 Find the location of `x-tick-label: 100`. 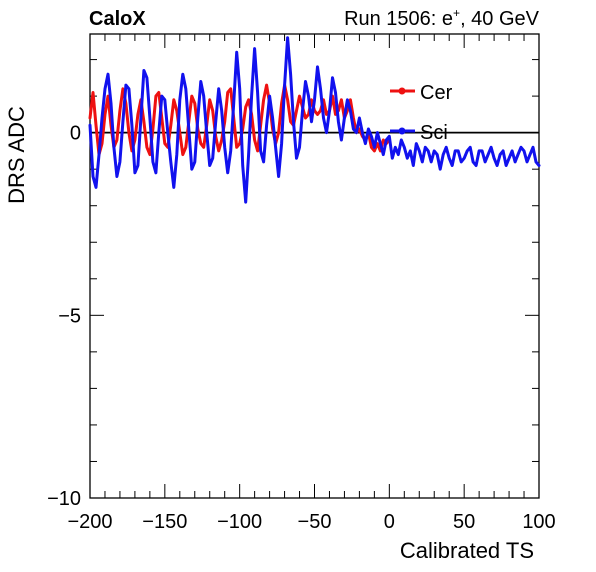

x-tick-label: 100 is located at coordinates (538, 522).